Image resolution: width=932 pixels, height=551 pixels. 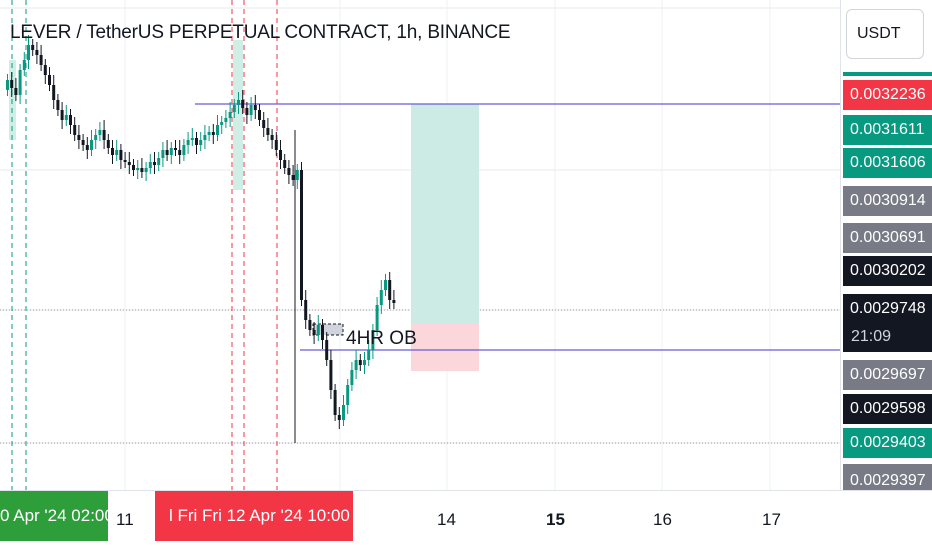 What do you see at coordinates (887, 409) in the screenshot?
I see `price-label-level-4: 0.0029598` at bounding box center [887, 409].